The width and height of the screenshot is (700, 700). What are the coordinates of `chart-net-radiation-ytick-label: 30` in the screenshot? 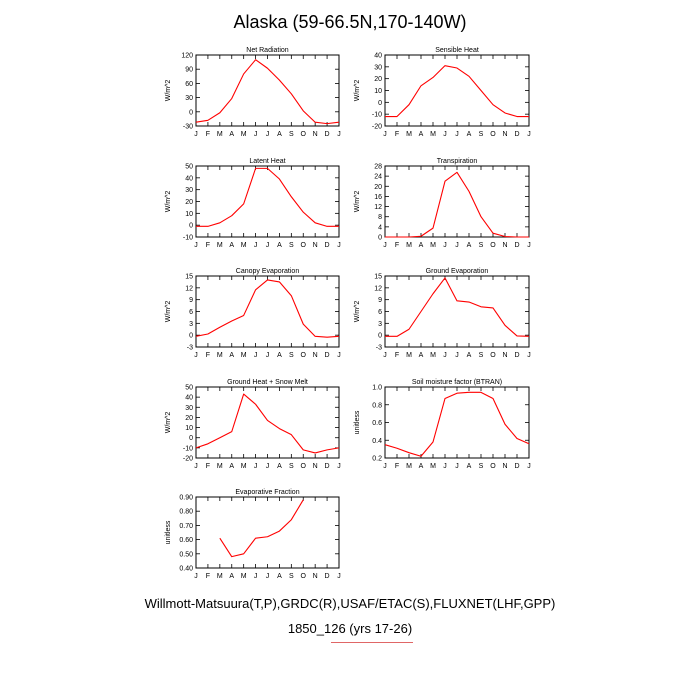 It's located at (189, 98).